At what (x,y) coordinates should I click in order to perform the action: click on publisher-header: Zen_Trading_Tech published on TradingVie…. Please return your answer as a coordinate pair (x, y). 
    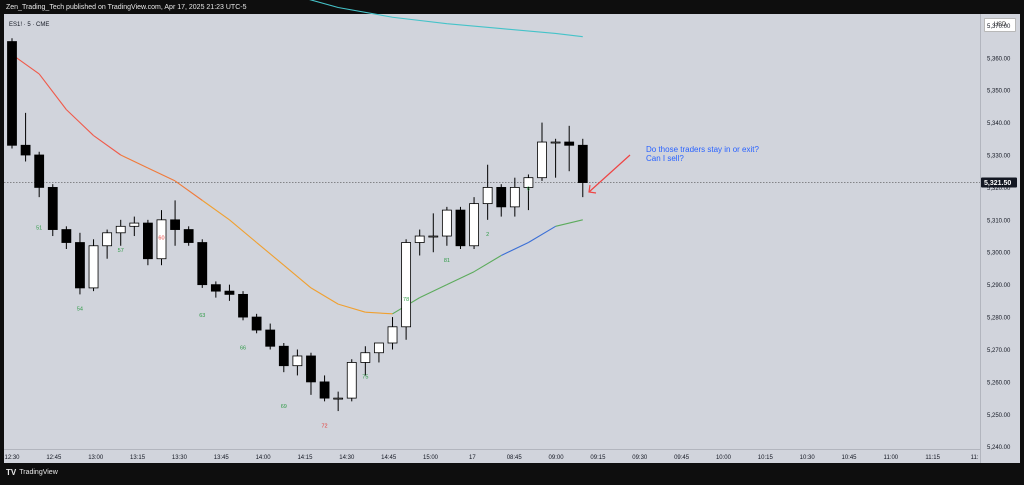
    Looking at the image, I should click on (126, 7).